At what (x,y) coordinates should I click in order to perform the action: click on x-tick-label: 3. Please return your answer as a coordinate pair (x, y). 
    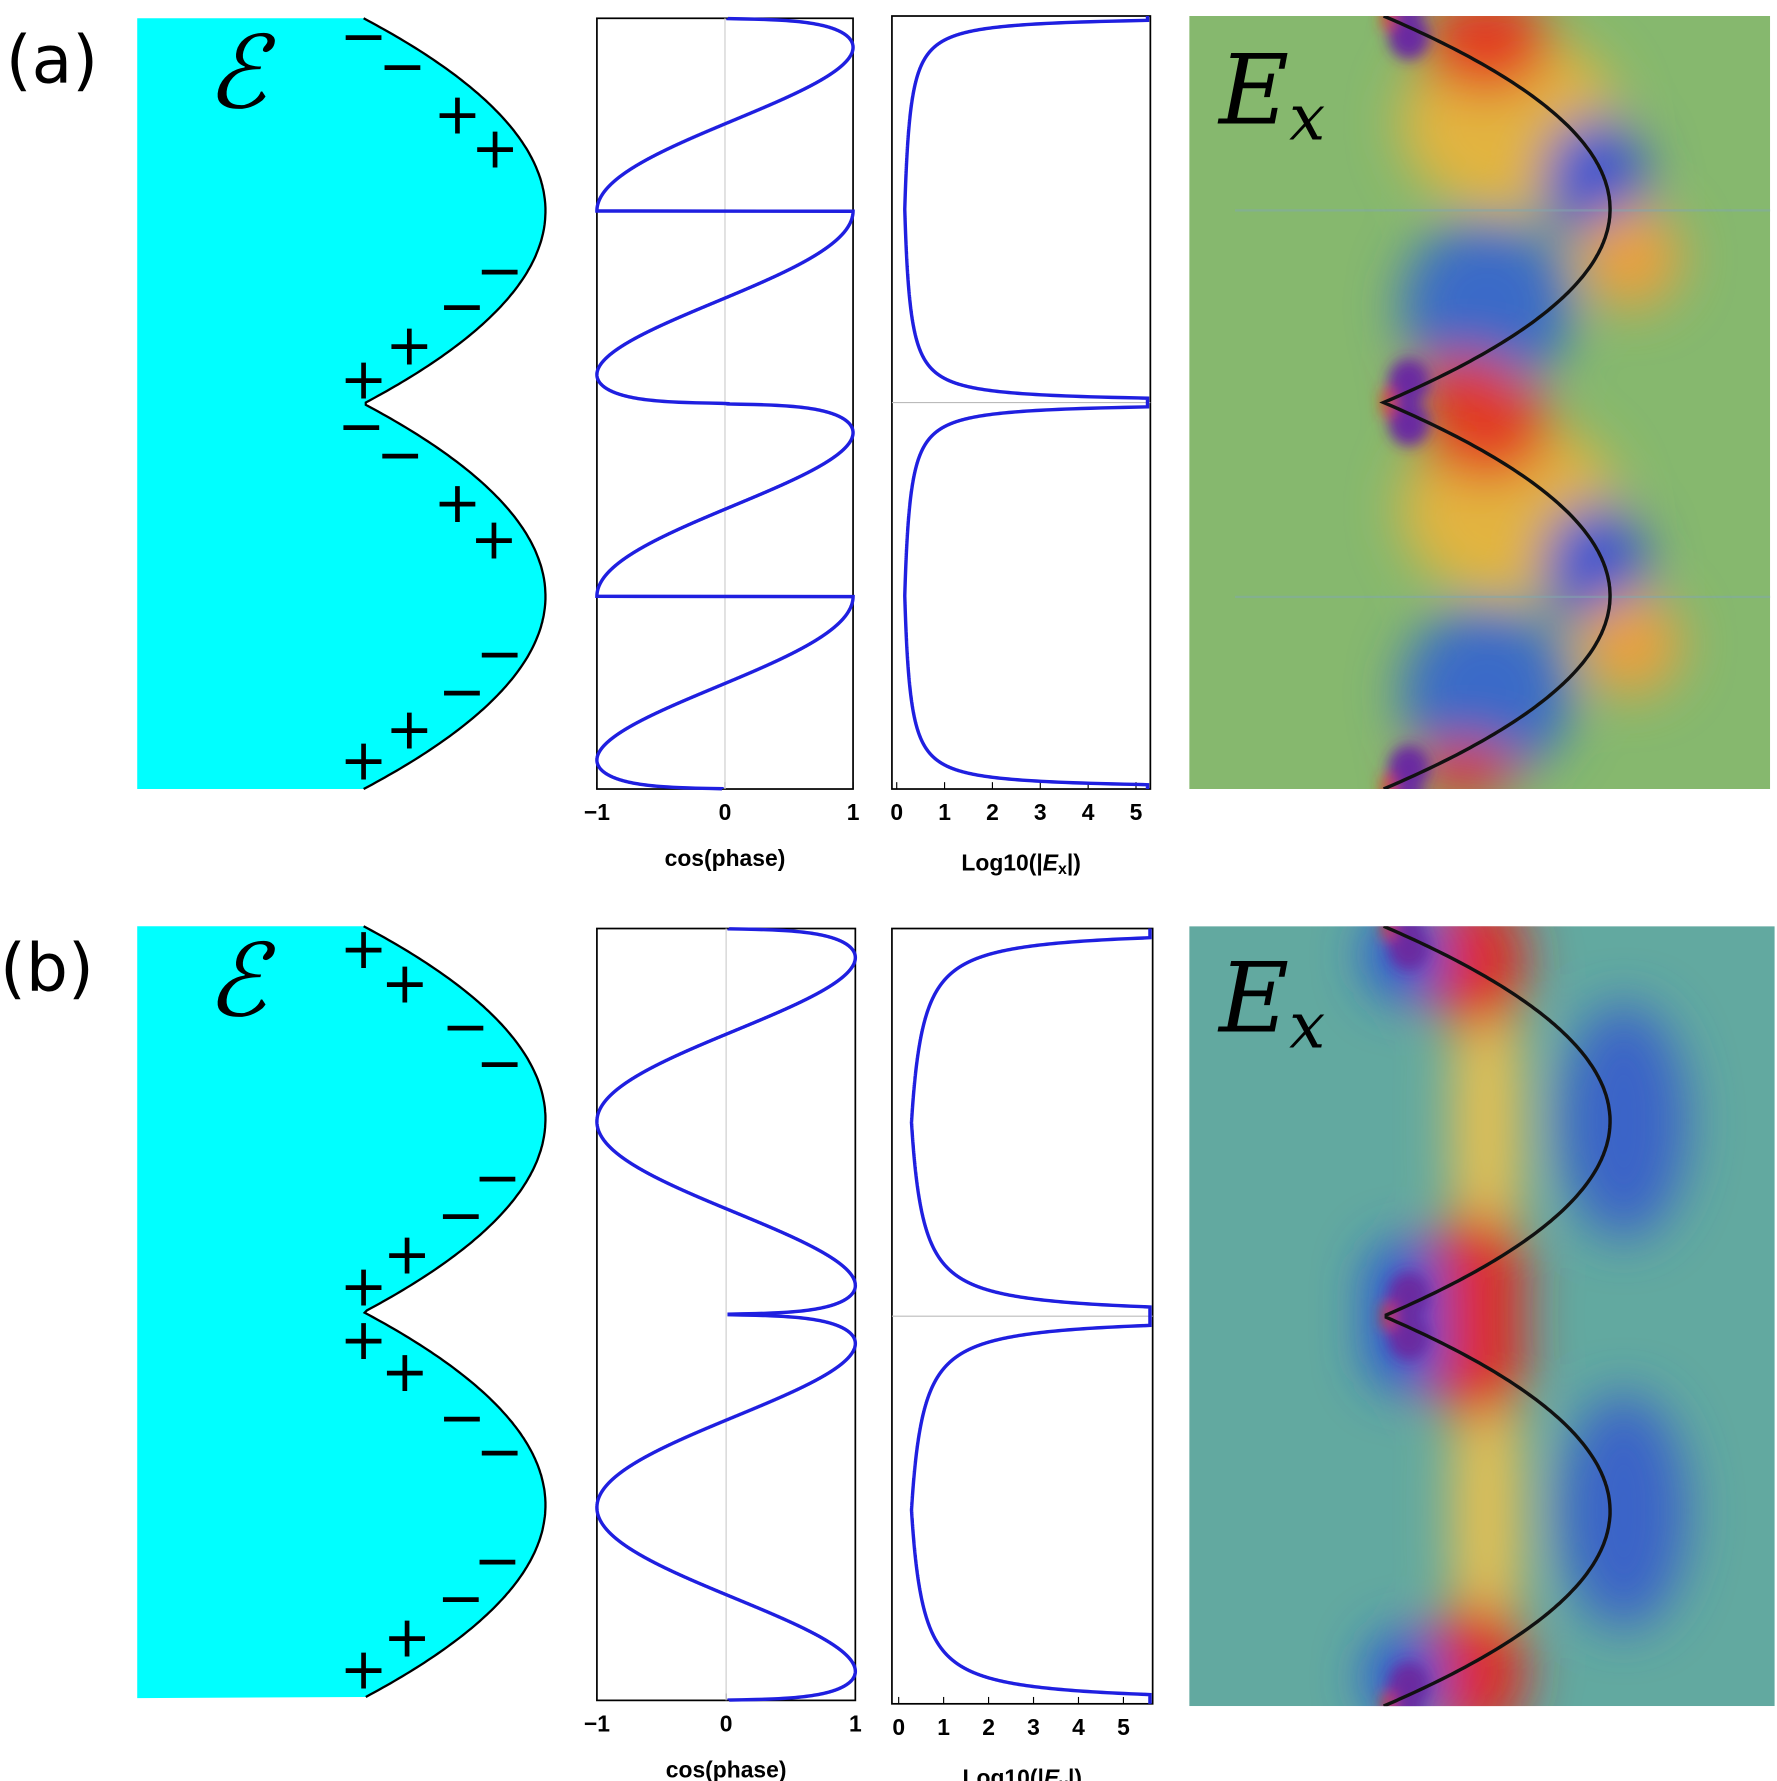
    Looking at the image, I should click on (1033, 1727).